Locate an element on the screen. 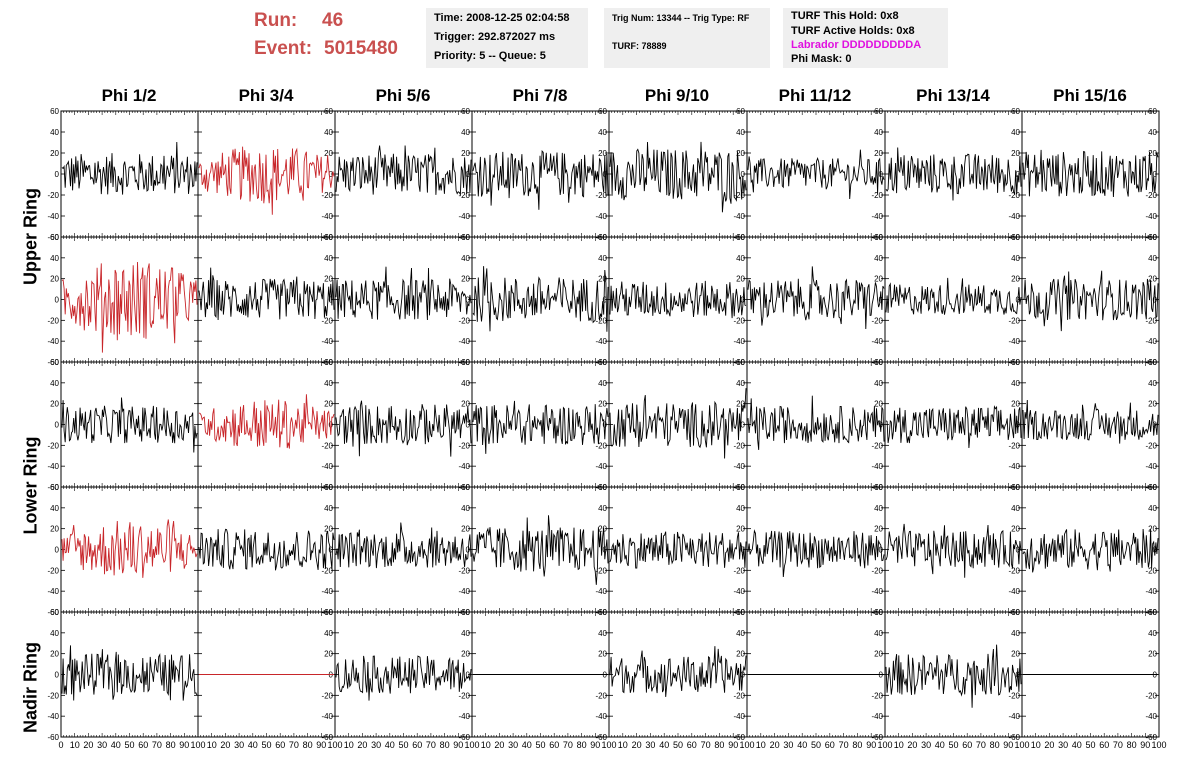 The image size is (1196, 772). priority-text: Priority: 5 -- Queue: 5 is located at coordinates (490, 56).